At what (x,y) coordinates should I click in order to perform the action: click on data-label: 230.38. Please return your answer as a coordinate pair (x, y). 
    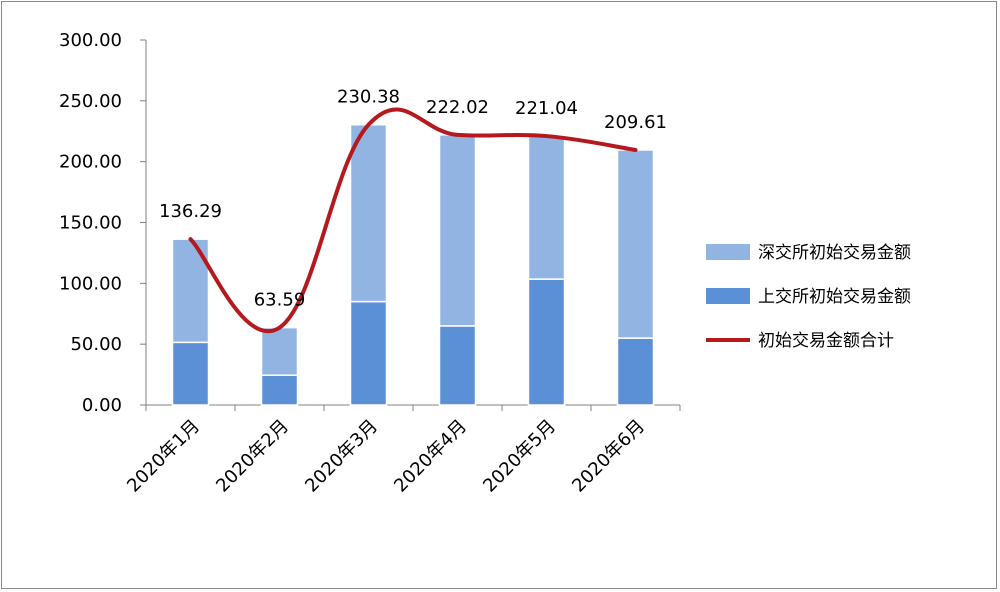
    Looking at the image, I should click on (368, 97).